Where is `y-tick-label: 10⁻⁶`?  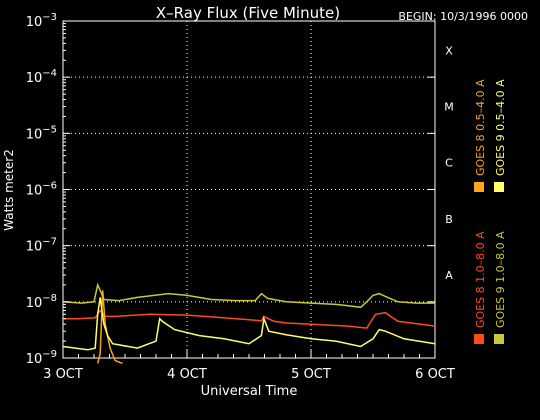
y-tick-label: 10⁻⁶ is located at coordinates (41, 190).